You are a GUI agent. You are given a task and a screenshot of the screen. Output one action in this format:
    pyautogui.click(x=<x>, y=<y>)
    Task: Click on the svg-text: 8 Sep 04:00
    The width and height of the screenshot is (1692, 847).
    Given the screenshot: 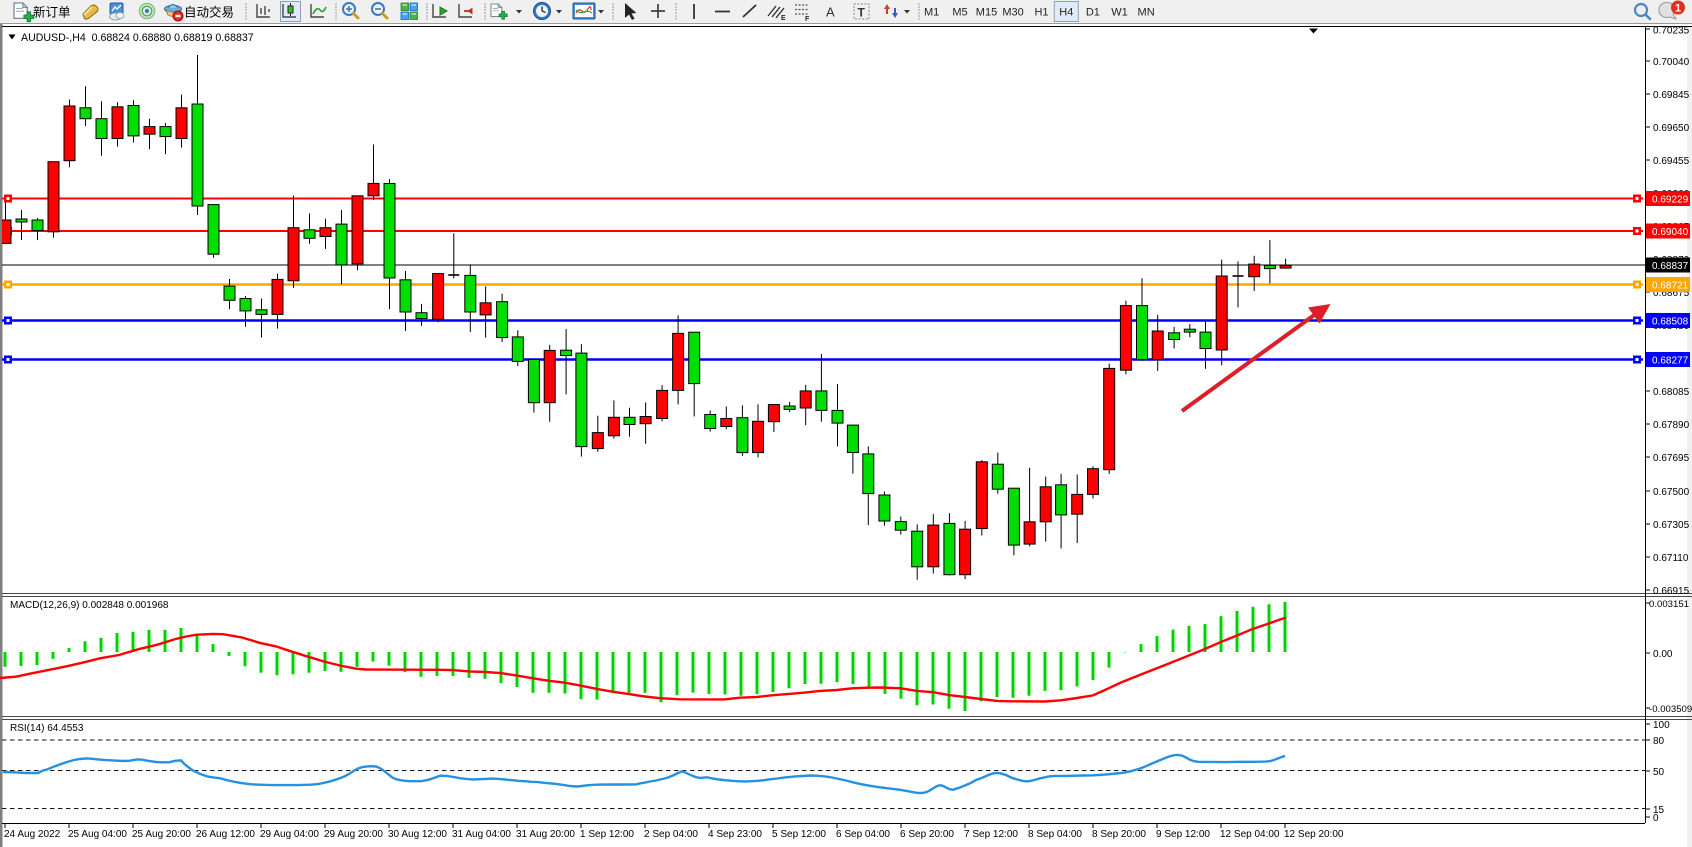 What is the action you would take?
    pyautogui.click(x=1055, y=834)
    